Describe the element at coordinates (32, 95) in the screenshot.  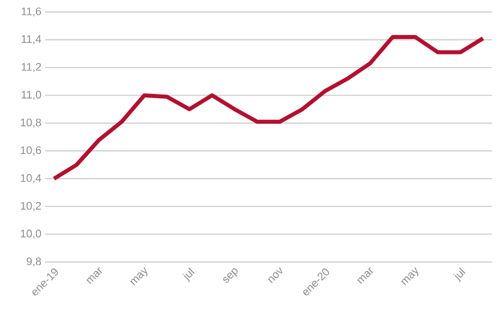
I see `y-tick-label: 11,0` at that location.